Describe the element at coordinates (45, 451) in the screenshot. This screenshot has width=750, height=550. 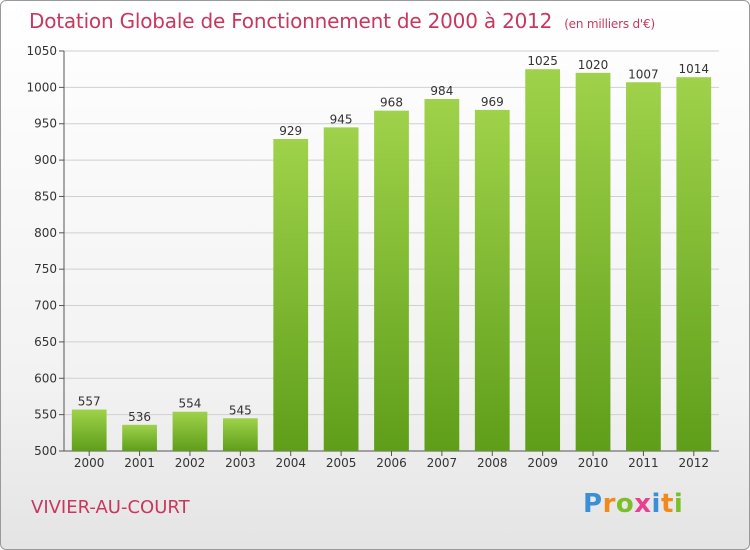
I see `y-tick-label: 500` at that location.